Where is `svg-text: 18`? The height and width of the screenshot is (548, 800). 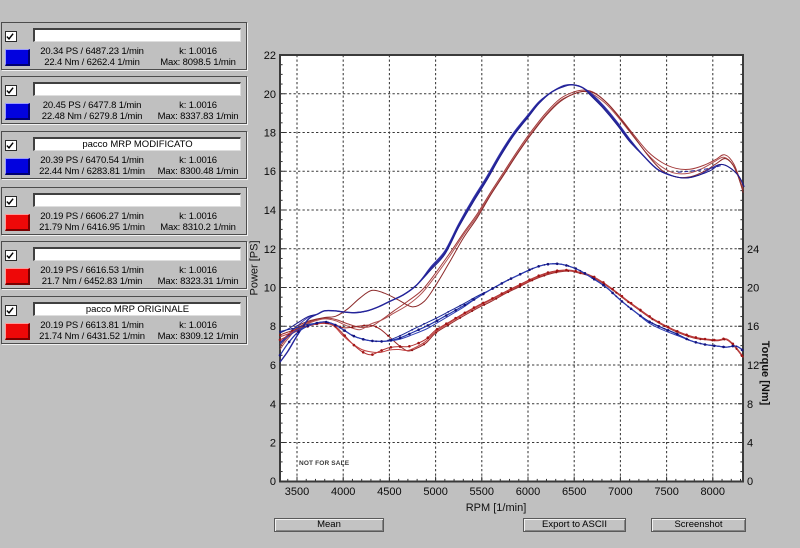
svg-text: 18 is located at coordinates (270, 134).